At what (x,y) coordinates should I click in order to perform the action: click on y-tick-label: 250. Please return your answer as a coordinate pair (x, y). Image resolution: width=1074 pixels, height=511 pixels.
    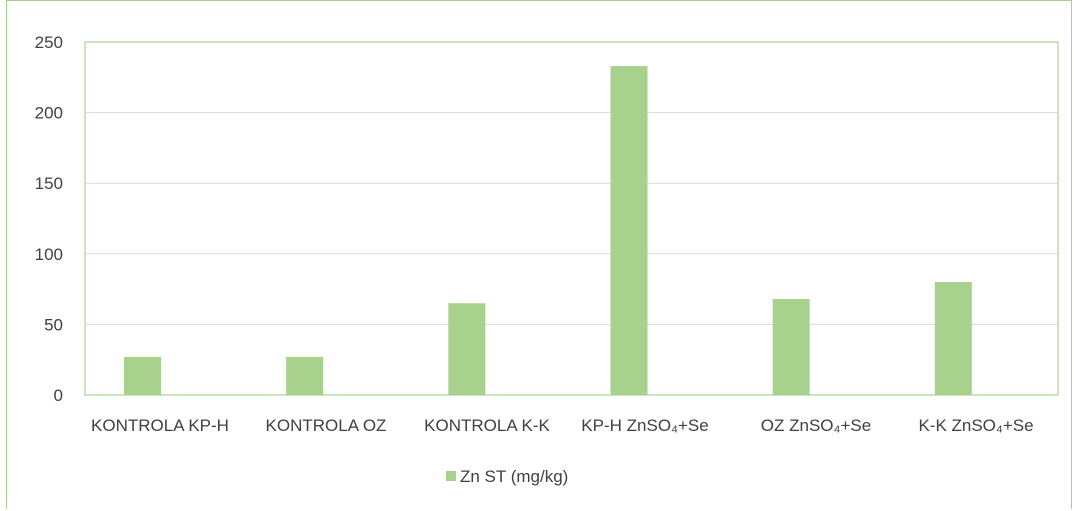
    Looking at the image, I should click on (49, 42).